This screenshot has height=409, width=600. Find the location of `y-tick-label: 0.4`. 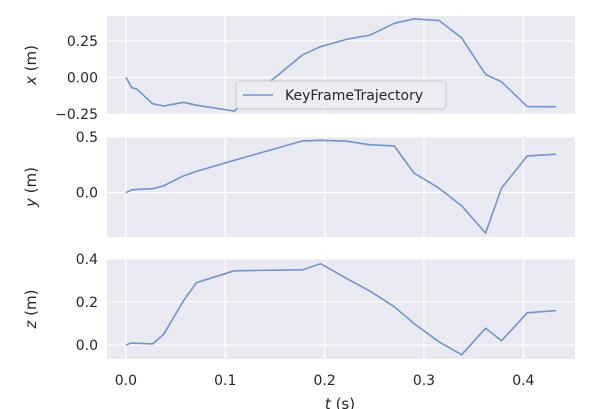

y-tick-label: 0.4 is located at coordinates (87, 260).